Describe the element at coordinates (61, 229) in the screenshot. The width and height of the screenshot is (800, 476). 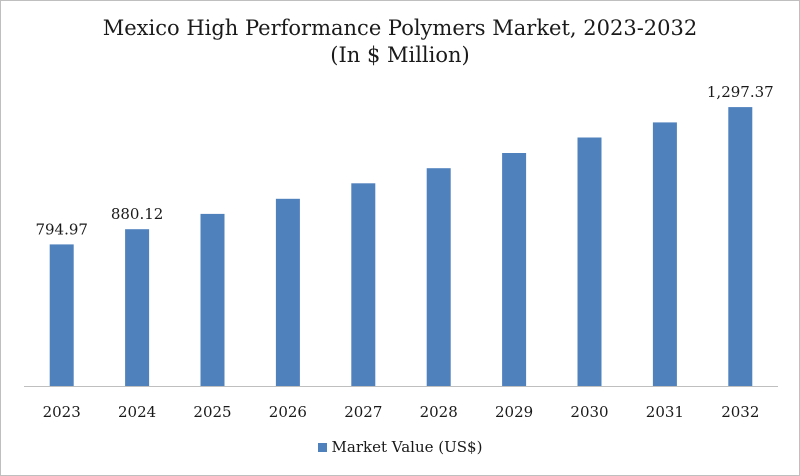
I see `data-label-2023: 794.97` at that location.